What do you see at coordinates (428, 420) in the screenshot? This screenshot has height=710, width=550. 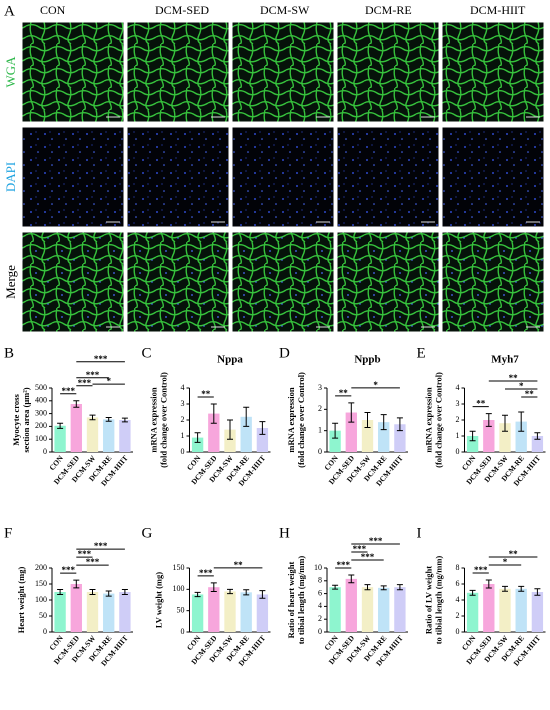 I see `y-axis-label: mRNA expression` at bounding box center [428, 420].